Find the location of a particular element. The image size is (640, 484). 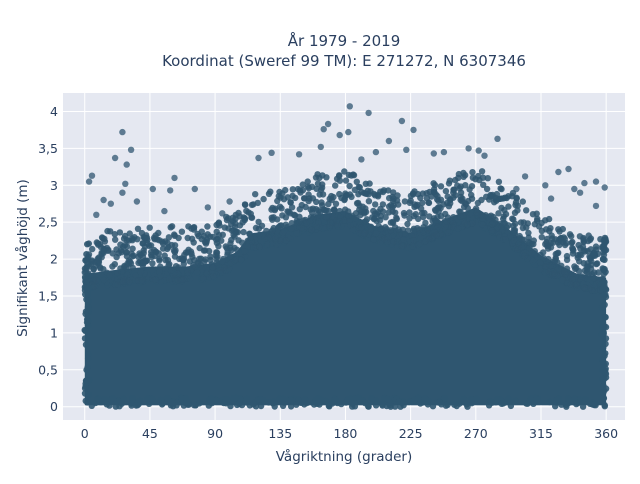

y-tick-label: 3 is located at coordinates (54, 185).